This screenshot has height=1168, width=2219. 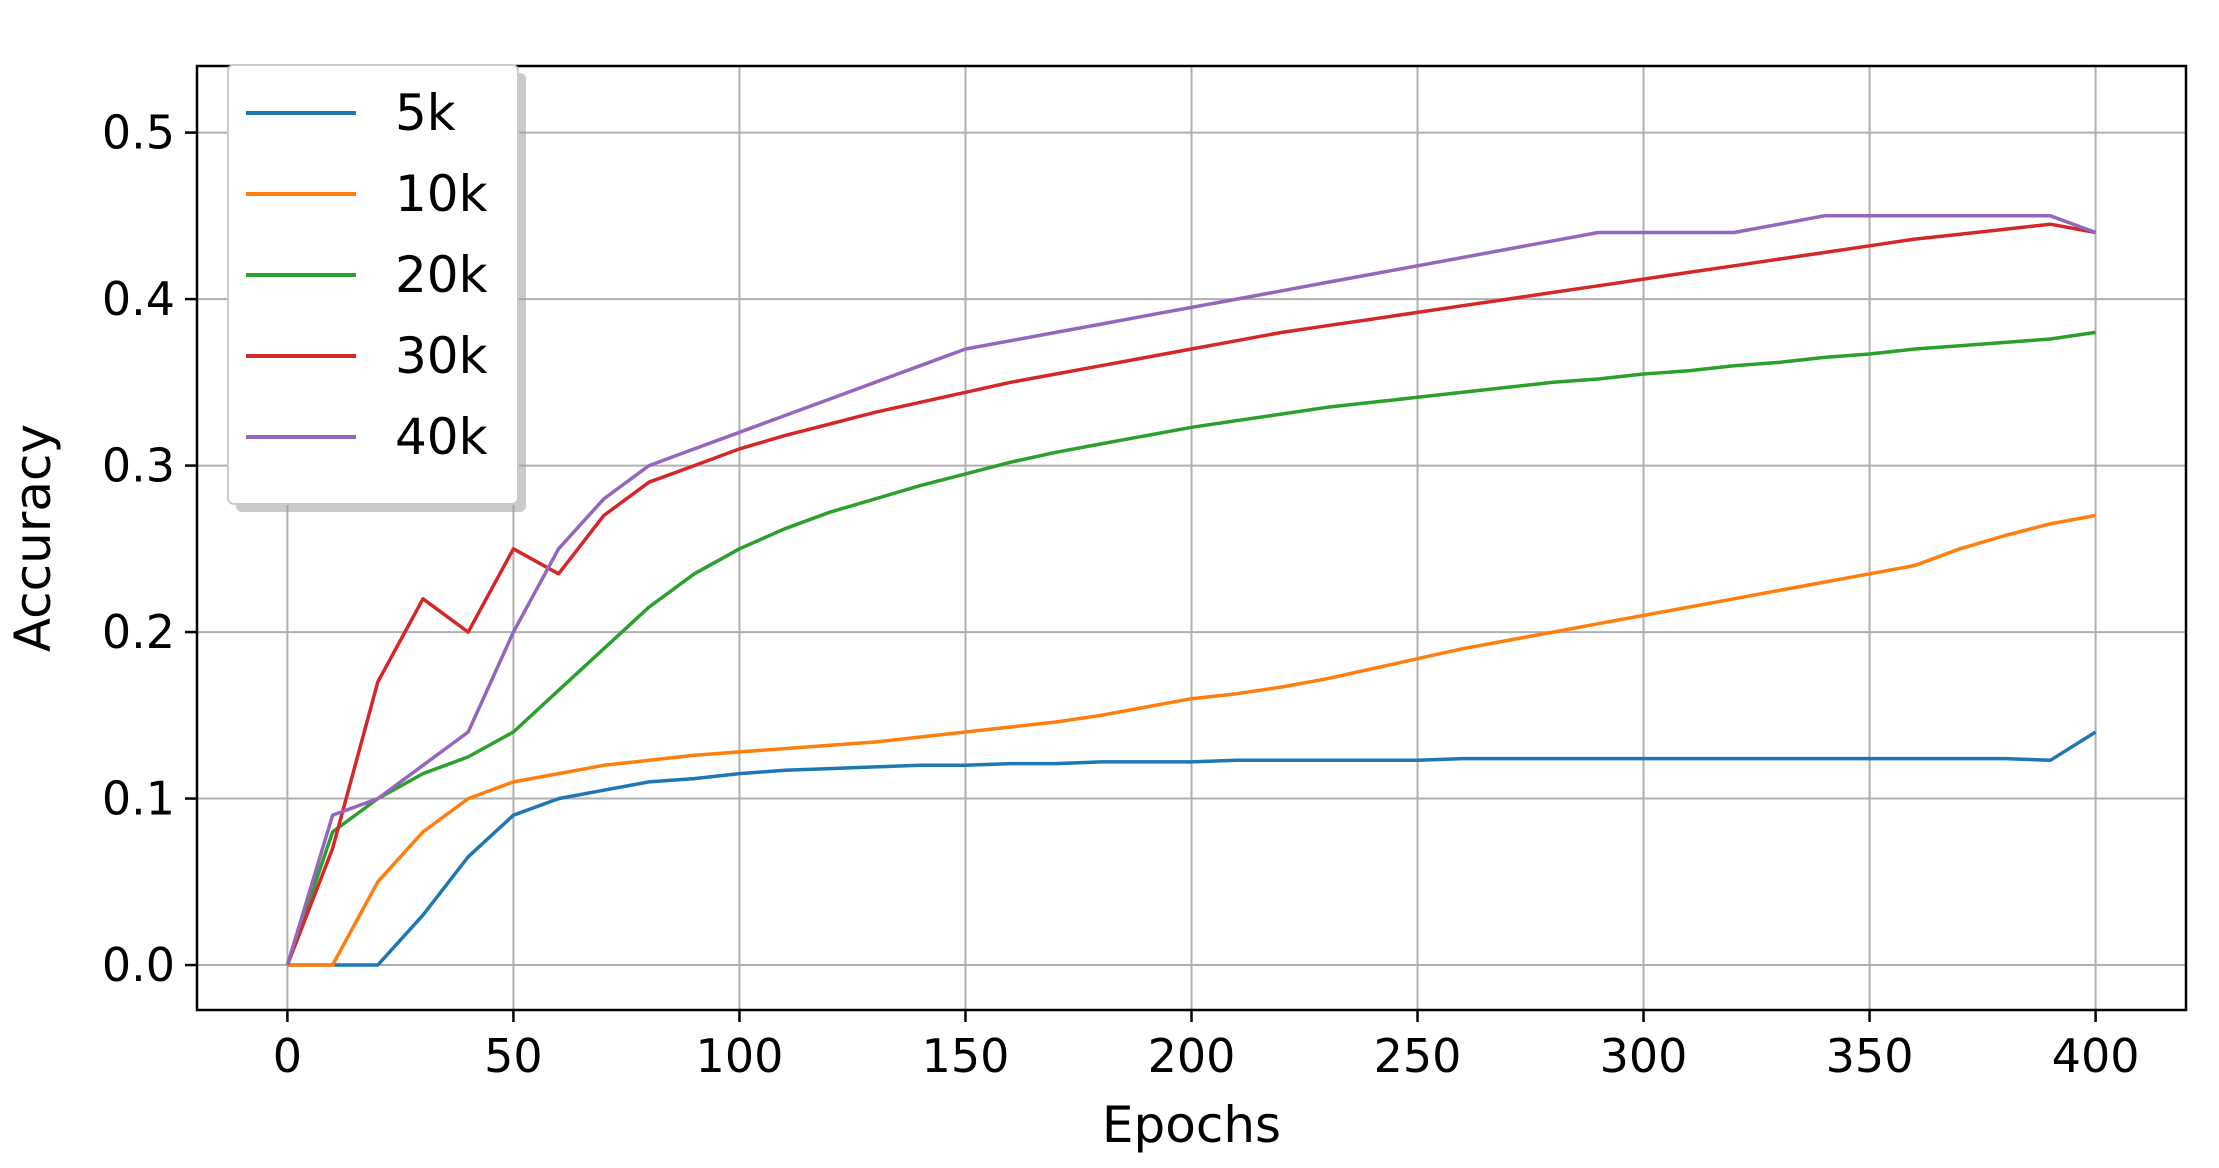 I want to click on legend-label: 30k, so click(x=441, y=356).